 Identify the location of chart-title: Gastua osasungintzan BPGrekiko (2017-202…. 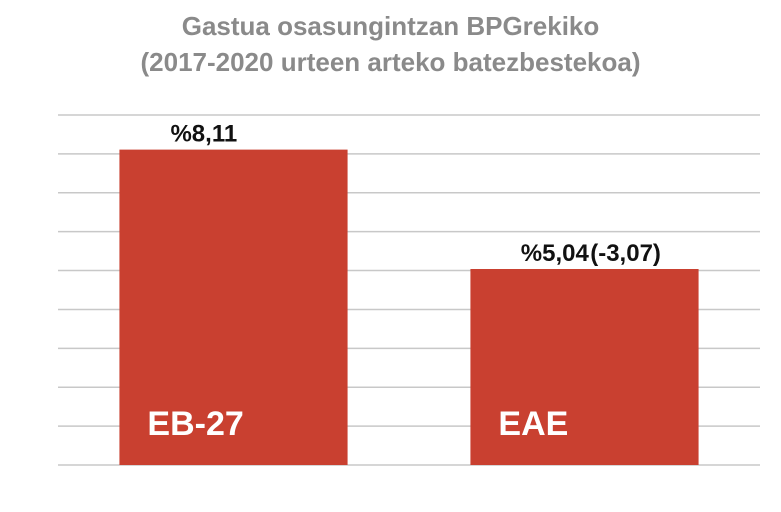
(390, 44).